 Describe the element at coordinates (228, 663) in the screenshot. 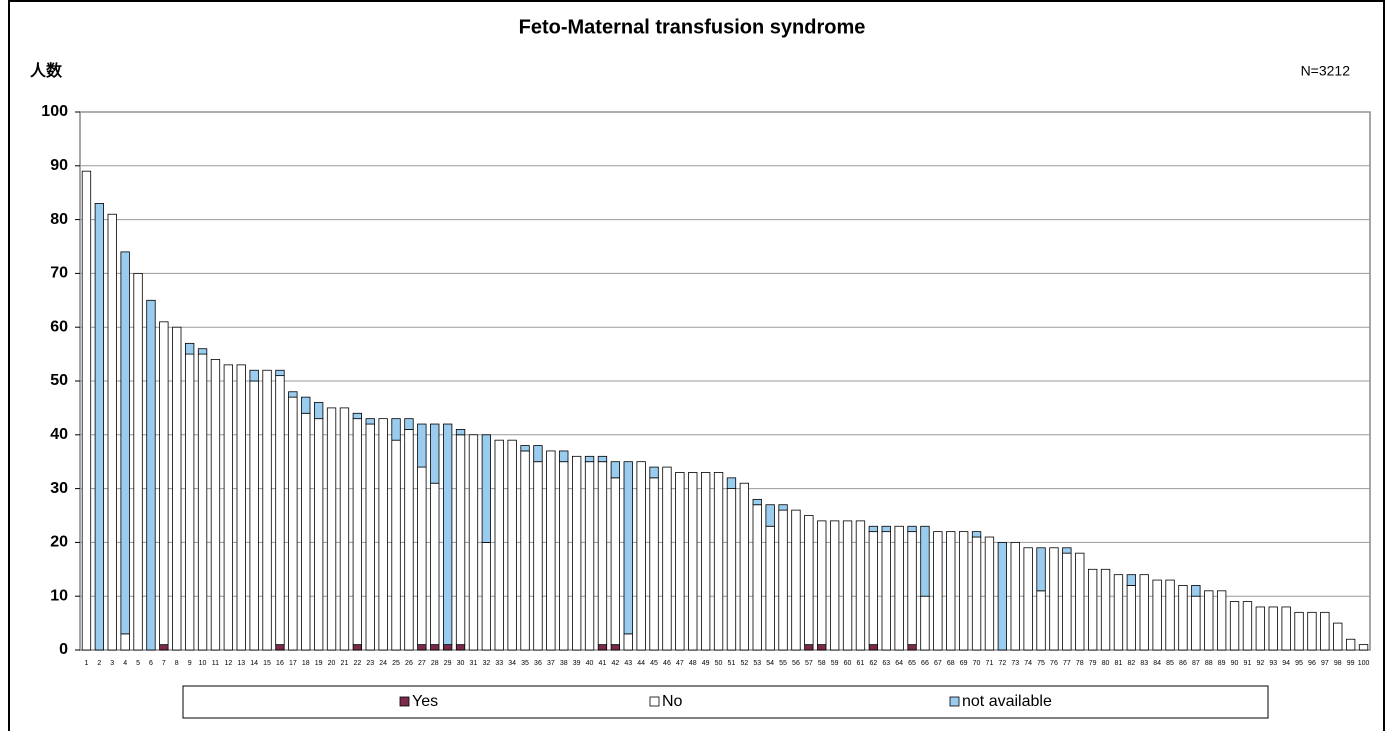

I see `x-tick-label: 12` at that location.